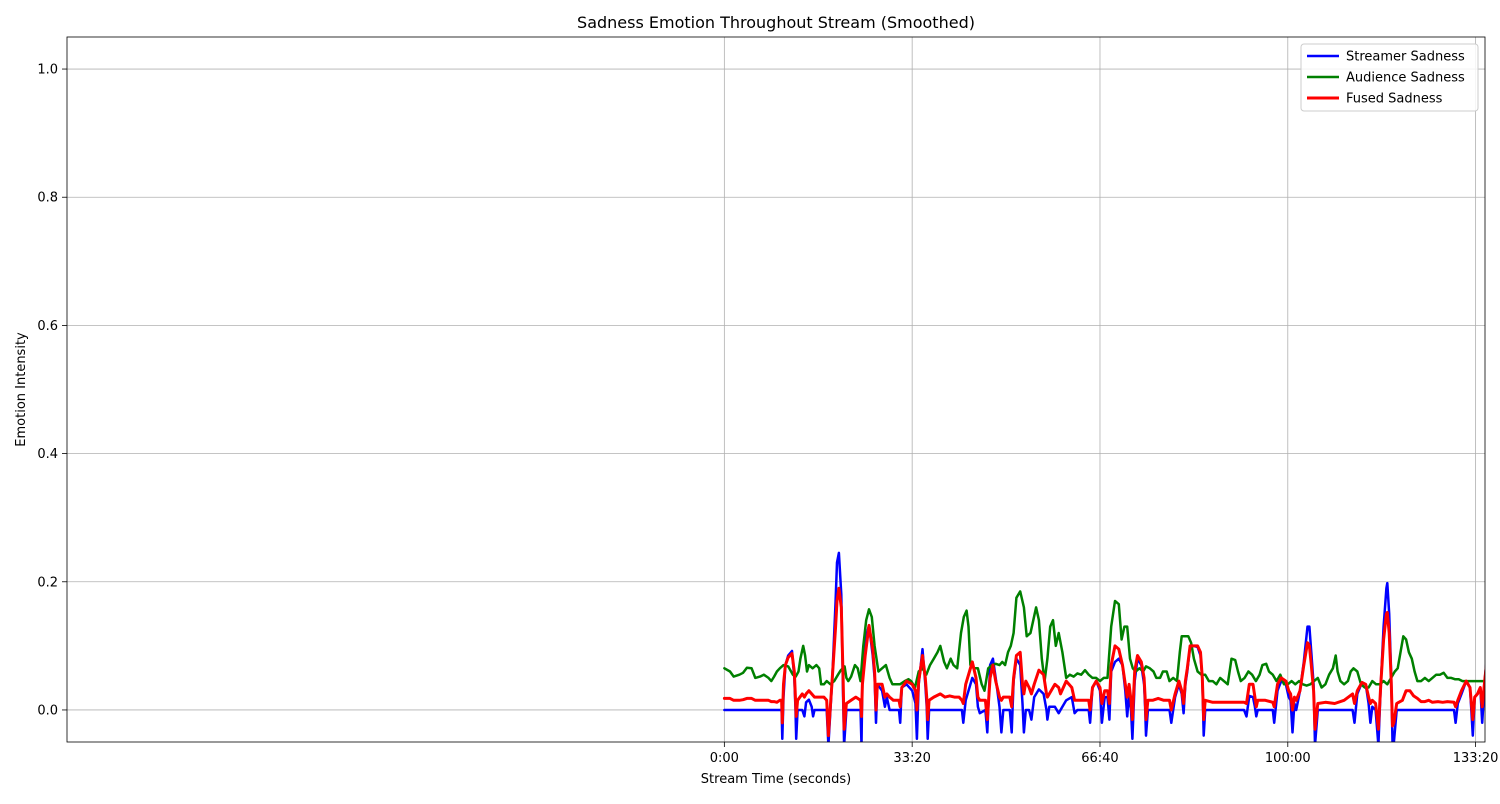 The width and height of the screenshot is (1500, 804). I want to click on legend-box, so click(1389, 77).